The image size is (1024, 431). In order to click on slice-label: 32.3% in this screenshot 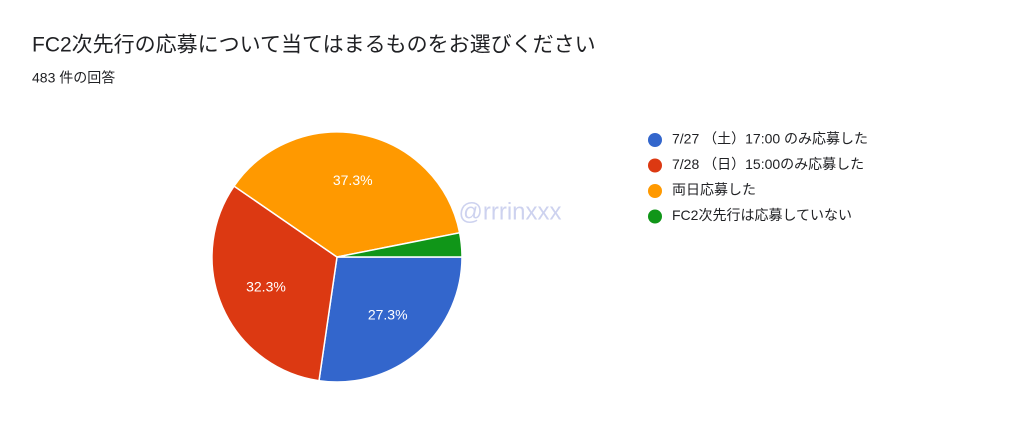, I will do `click(266, 287)`.